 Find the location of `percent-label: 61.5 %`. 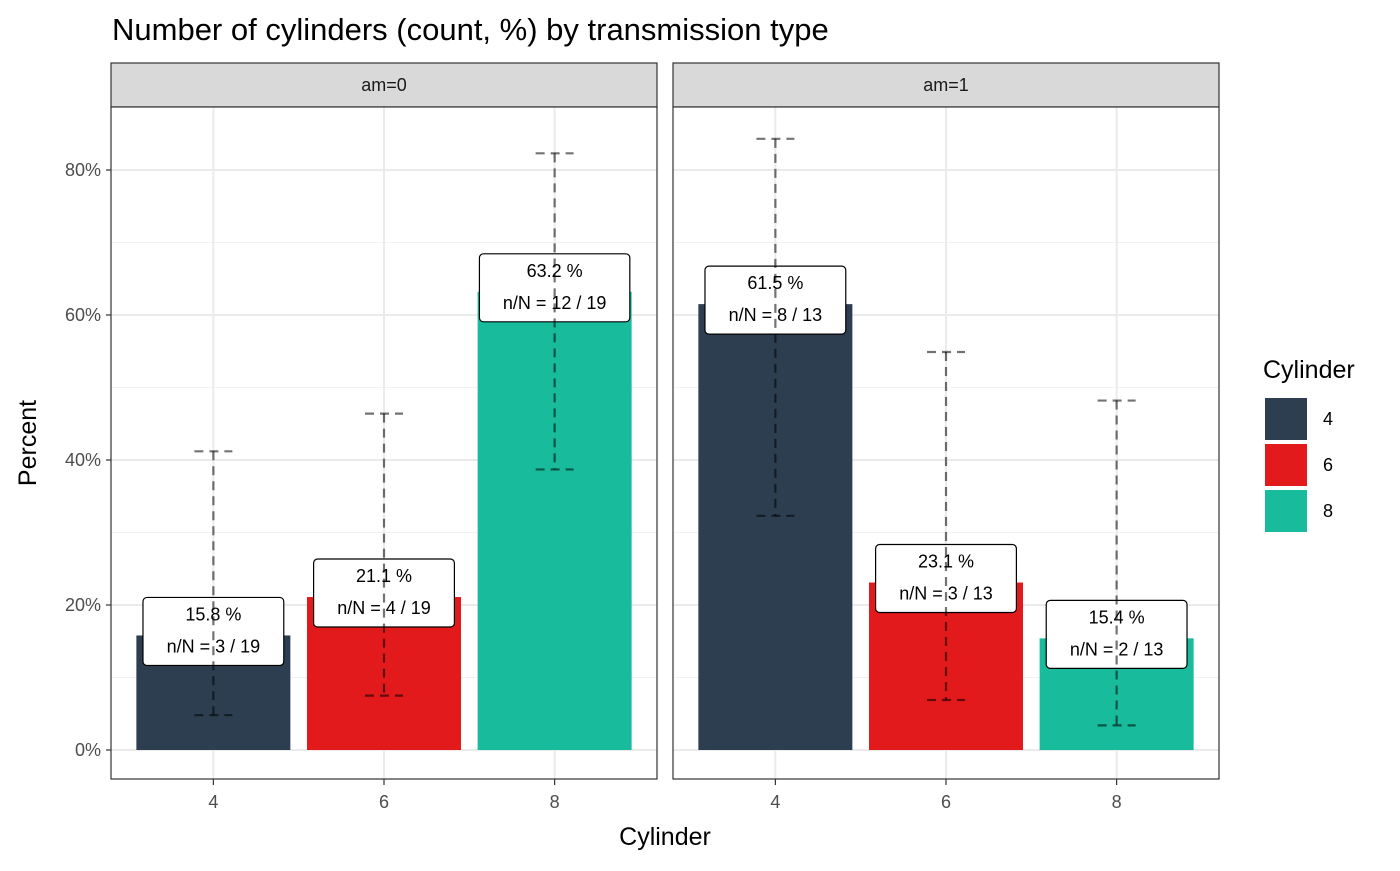

percent-label: 61.5 % is located at coordinates (775, 283).